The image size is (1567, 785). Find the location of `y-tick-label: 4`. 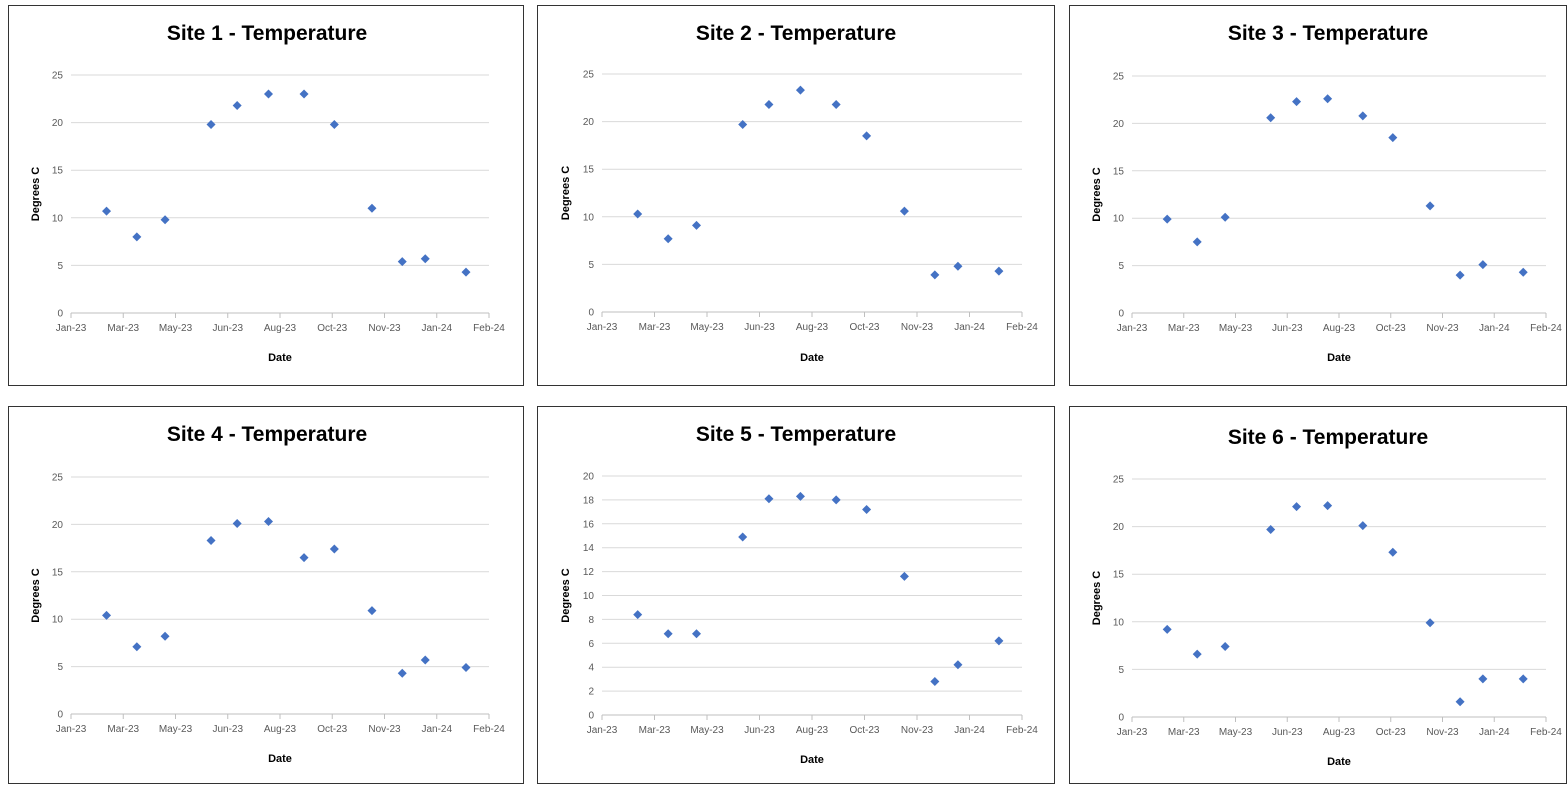

y-tick-label: 4 is located at coordinates (591, 668).